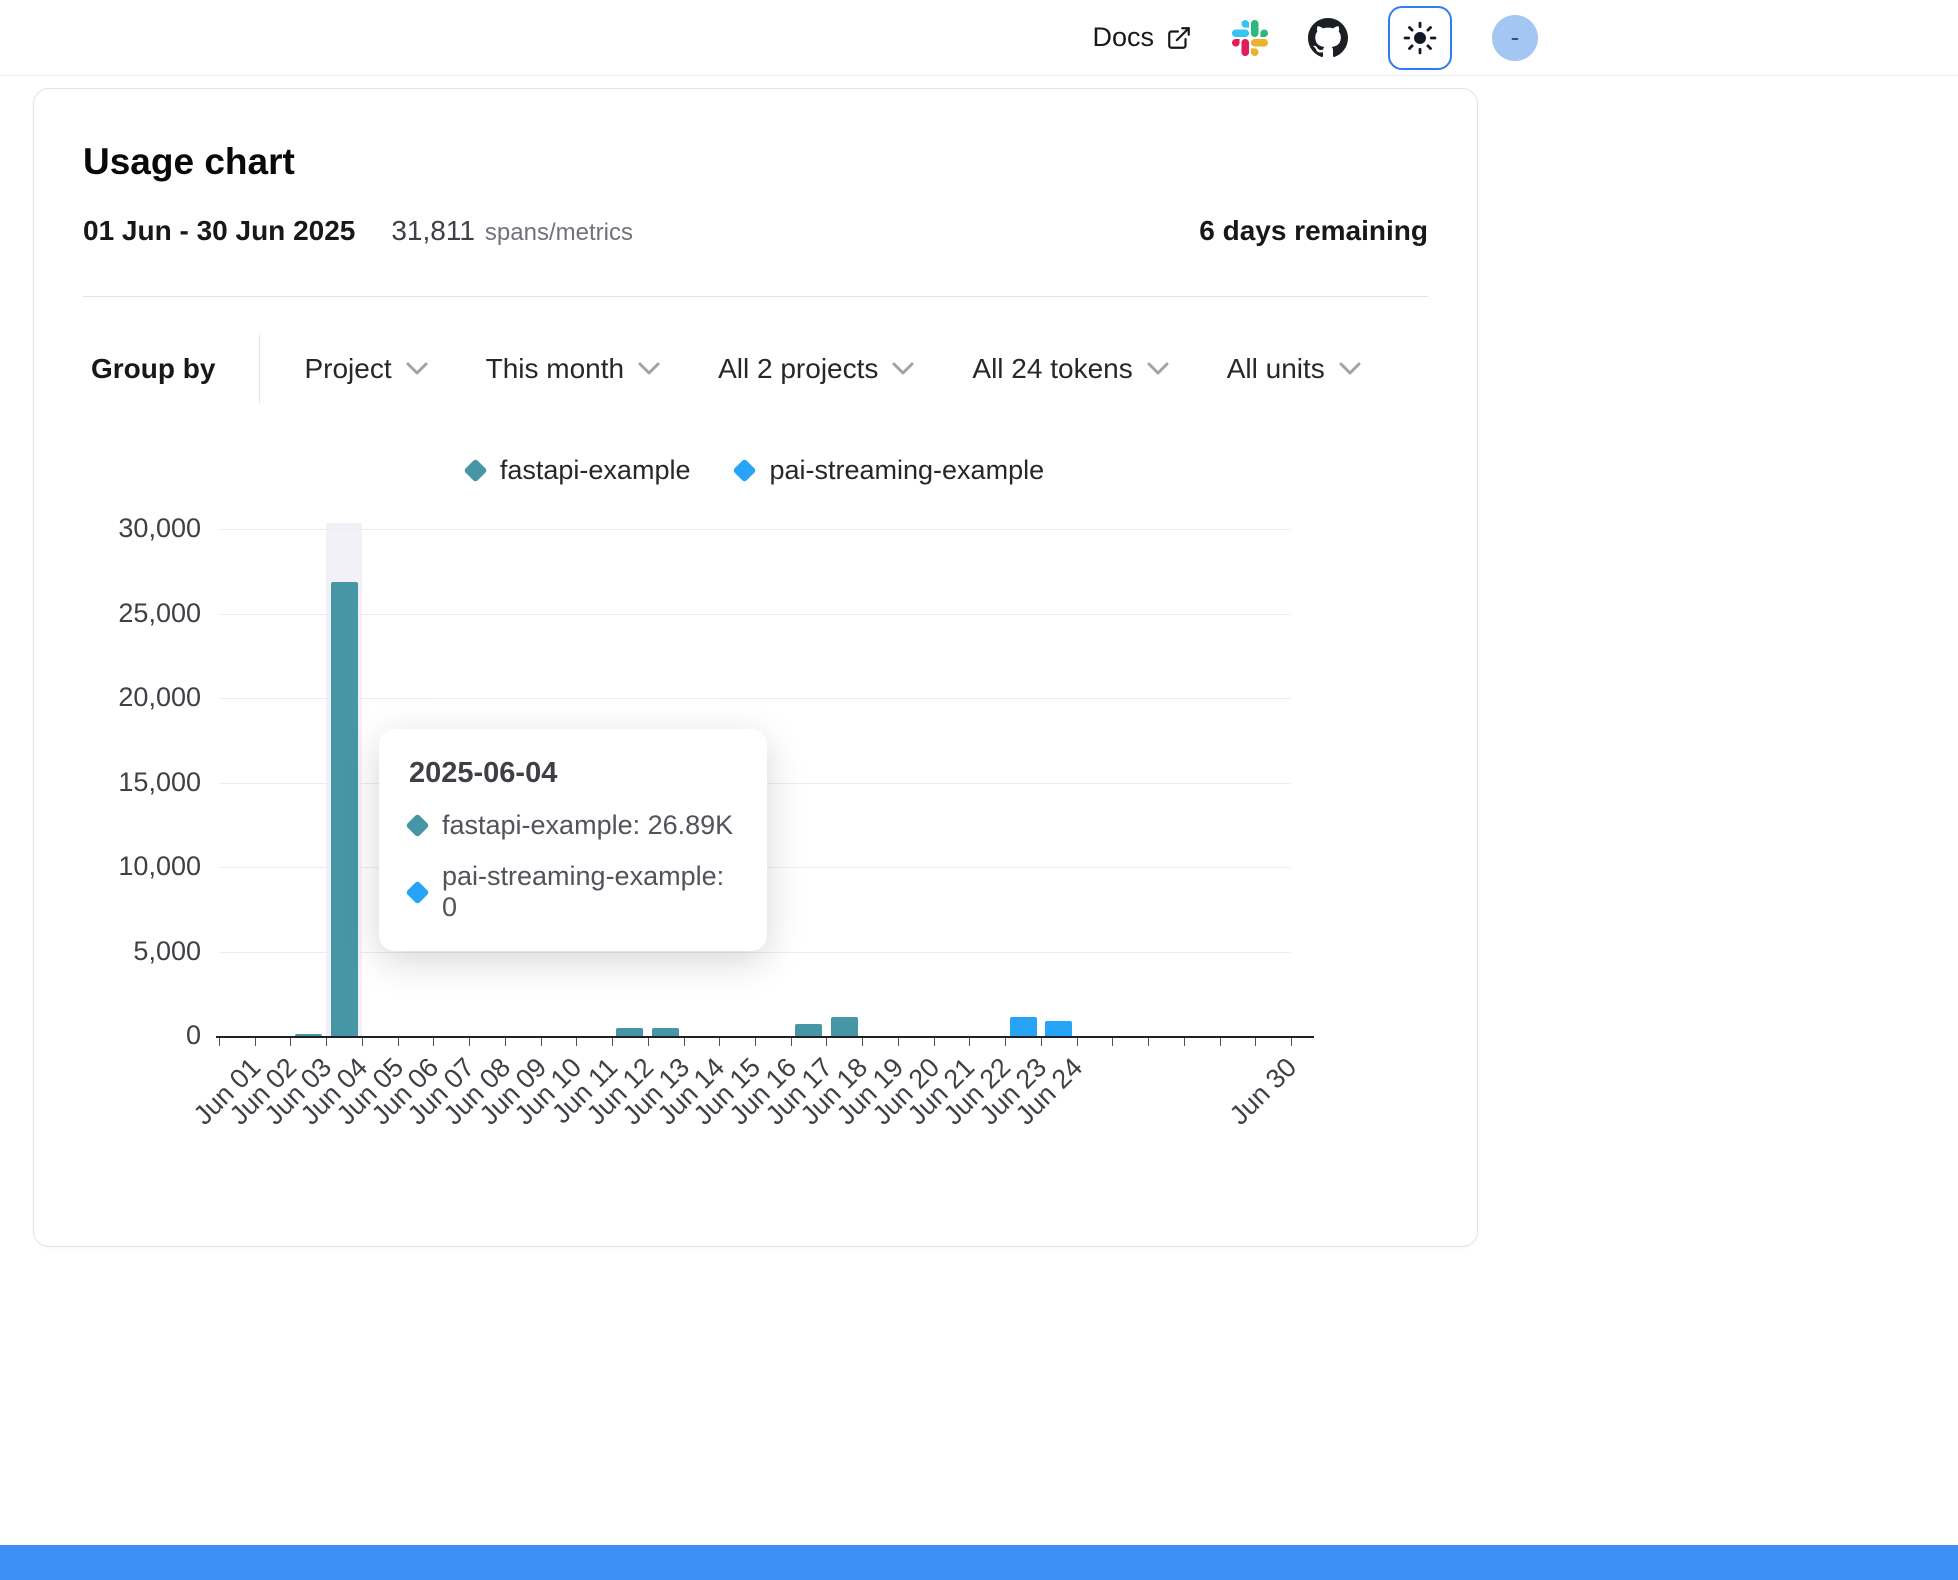  Describe the element at coordinates (167, 950) in the screenshot. I see `y-axis-label: 5,000` at that location.